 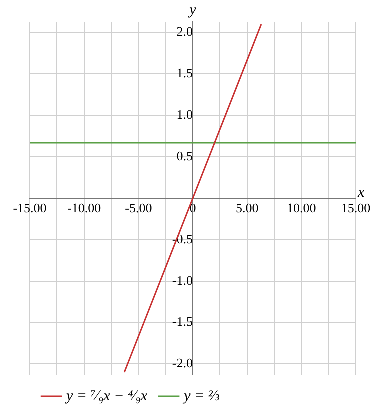 I want to click on x-tick-label: 5.00, so click(x=247, y=208).